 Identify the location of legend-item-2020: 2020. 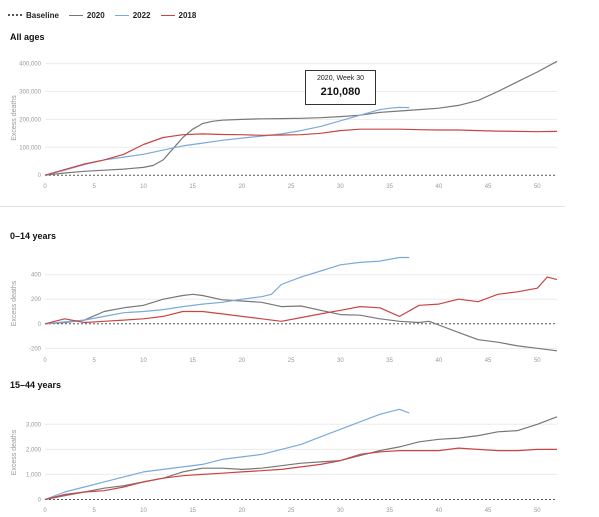
(86, 15).